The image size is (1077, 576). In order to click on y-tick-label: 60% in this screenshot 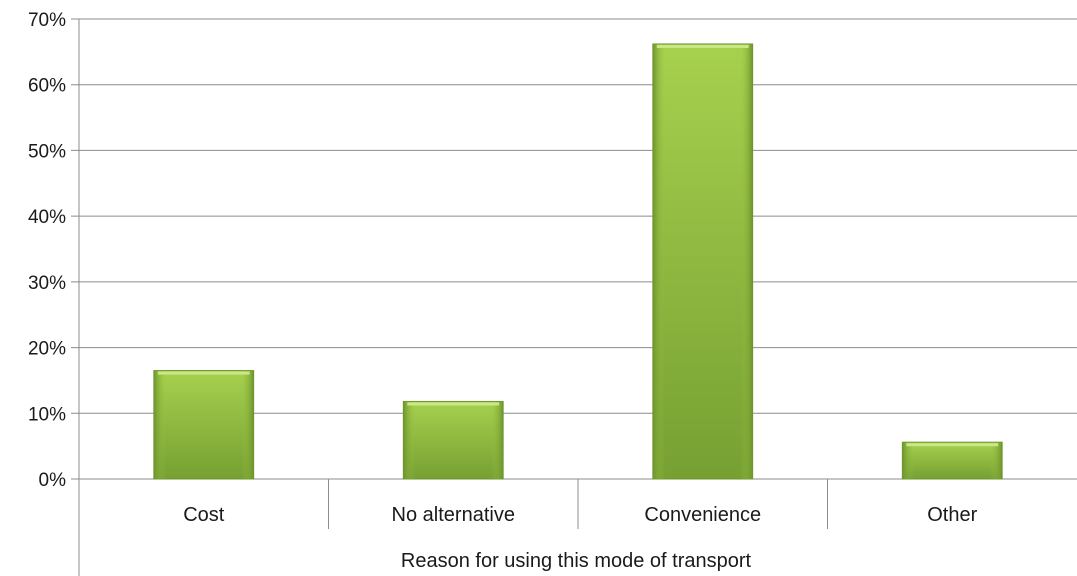, I will do `click(47, 86)`.